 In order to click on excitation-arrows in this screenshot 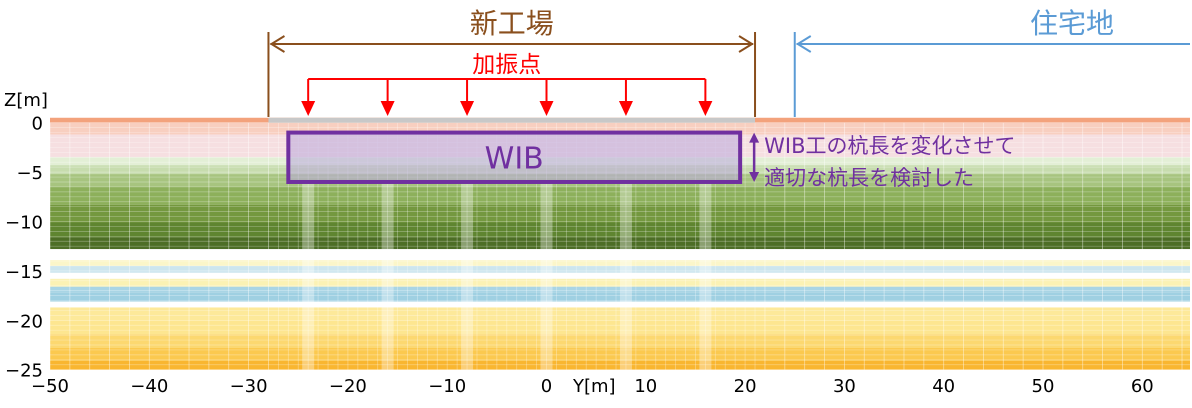, I will do `click(507, 97)`.